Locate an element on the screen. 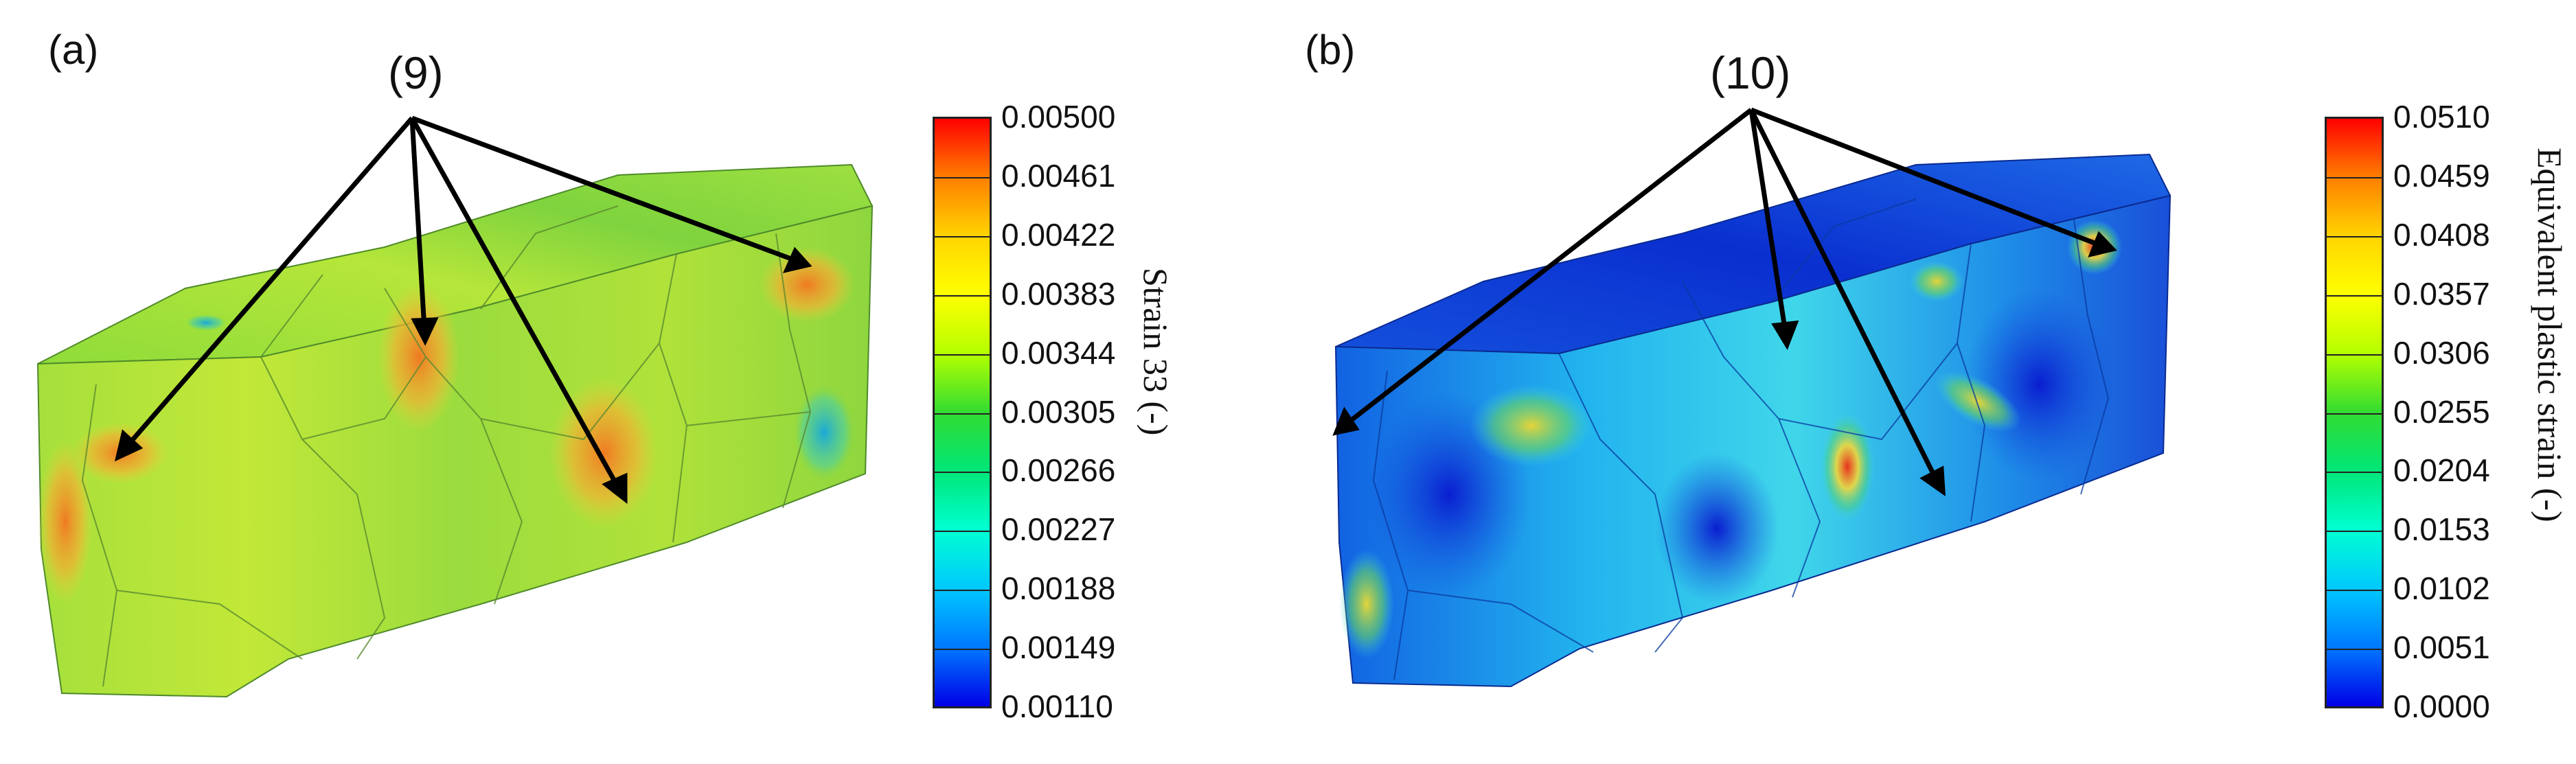 This screenshot has width=2576, height=764. colorbar-b-title: Equivalent plastic strain (-) is located at coordinates (2550, 335).